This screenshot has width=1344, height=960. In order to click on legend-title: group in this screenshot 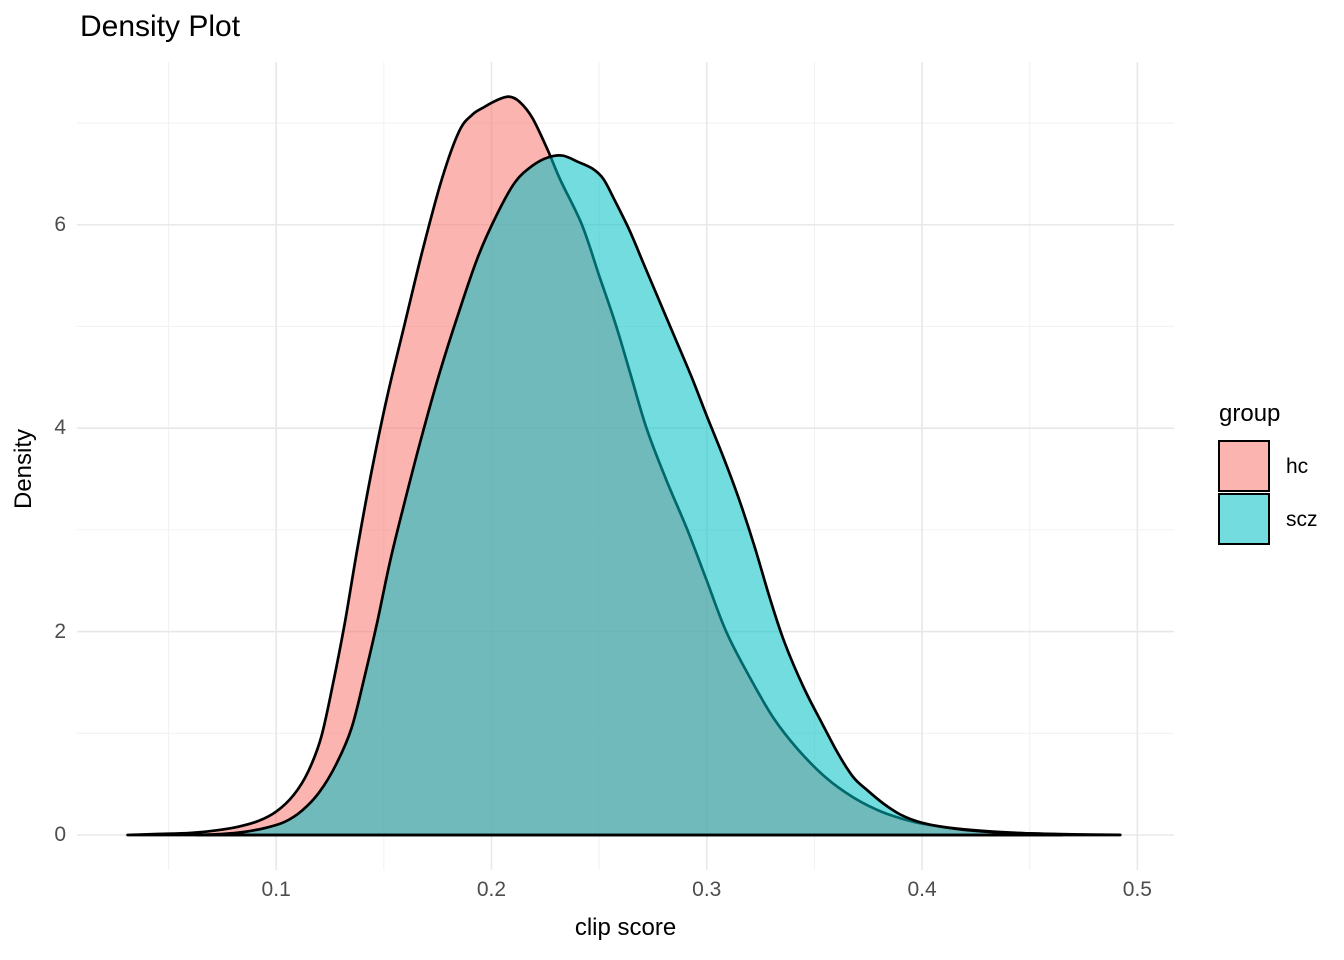, I will do `click(1250, 413)`.